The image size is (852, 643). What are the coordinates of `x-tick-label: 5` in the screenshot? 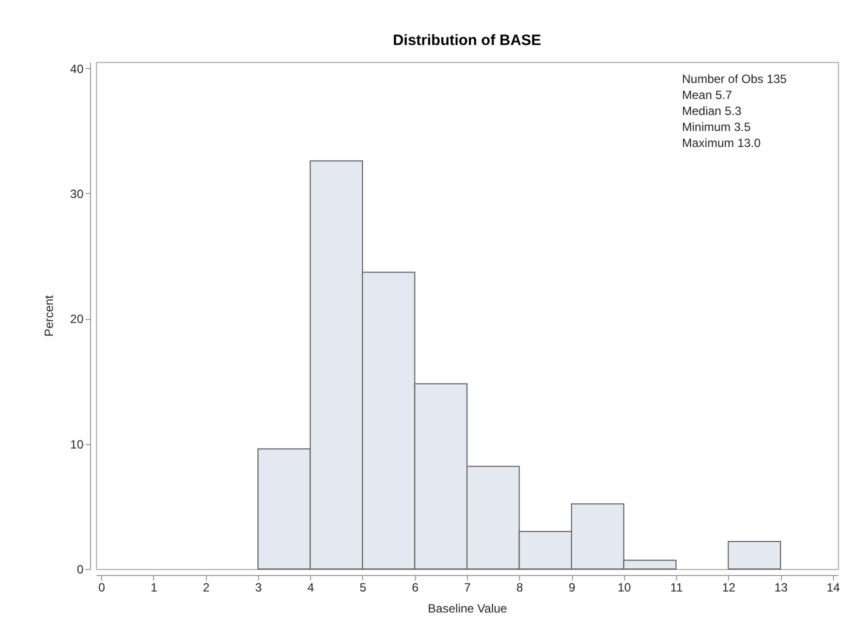 It's located at (363, 587).